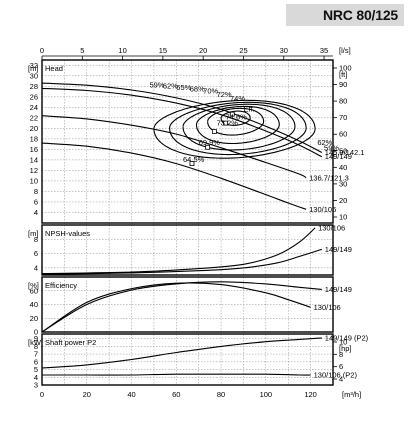  Describe the element at coordinates (345, 348) in the screenshot. I see `power-y2-unit: [hp]` at that location.